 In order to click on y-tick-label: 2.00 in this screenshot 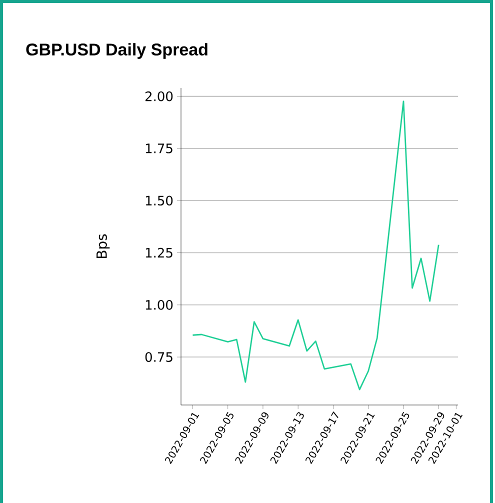, I will do `click(159, 96)`.